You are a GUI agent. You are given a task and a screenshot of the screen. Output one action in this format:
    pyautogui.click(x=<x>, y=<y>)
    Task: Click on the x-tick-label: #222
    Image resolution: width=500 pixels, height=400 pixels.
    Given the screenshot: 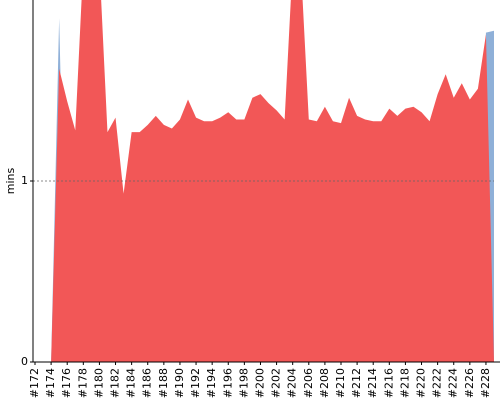 What is the action you would take?
    pyautogui.click(x=437, y=383)
    